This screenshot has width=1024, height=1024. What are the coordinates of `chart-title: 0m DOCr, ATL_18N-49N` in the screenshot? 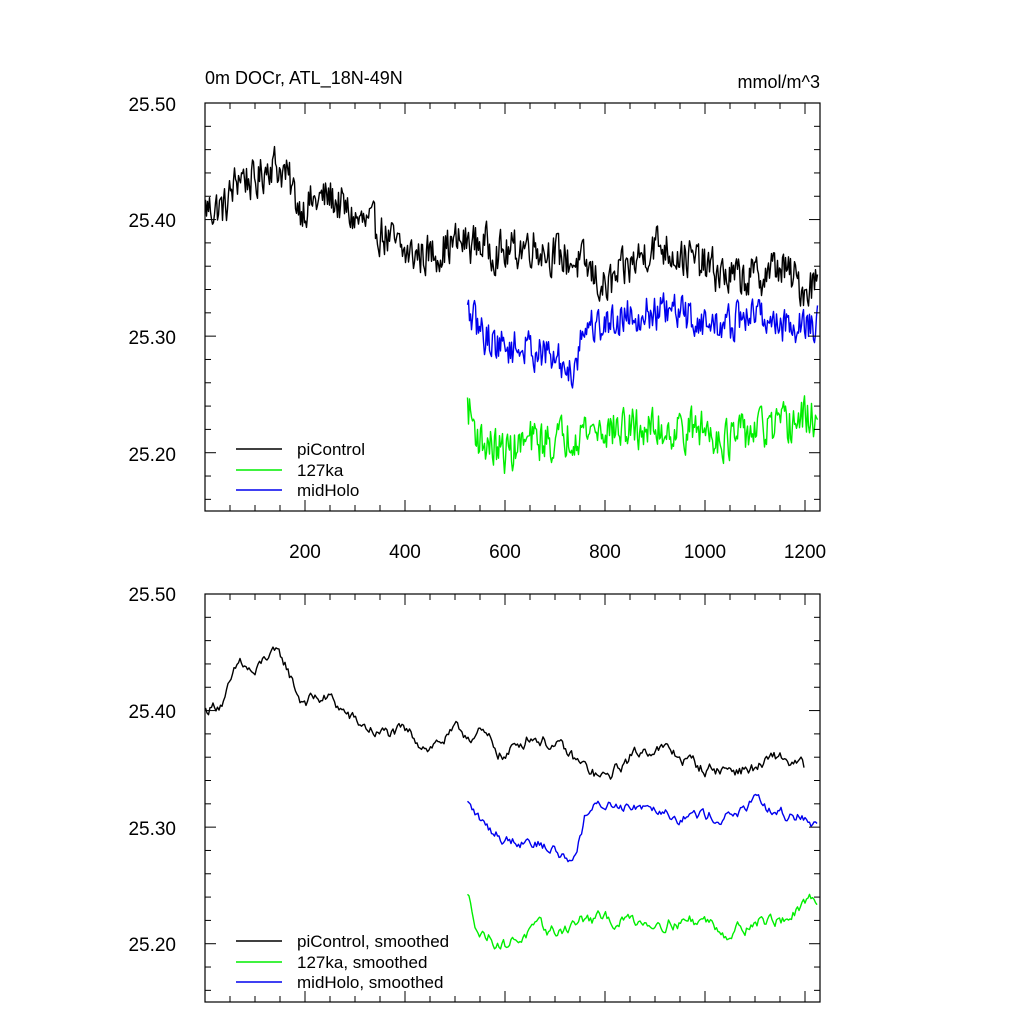 It's located at (304, 78).